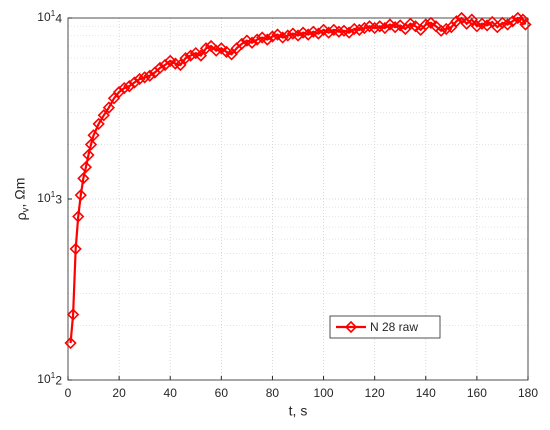 The height and width of the screenshot is (430, 550). Describe the element at coordinates (351, 327) in the screenshot. I see `legend-marker` at that location.